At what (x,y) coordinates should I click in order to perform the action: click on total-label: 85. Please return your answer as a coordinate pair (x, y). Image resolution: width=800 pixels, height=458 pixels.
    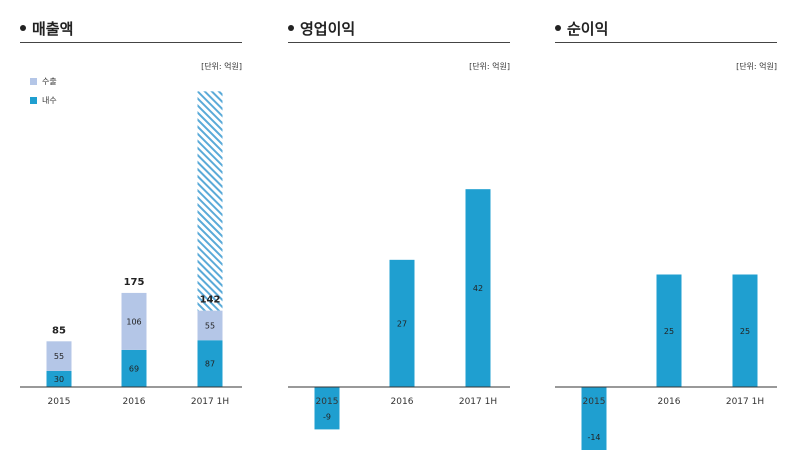
    Looking at the image, I should click on (59, 330).